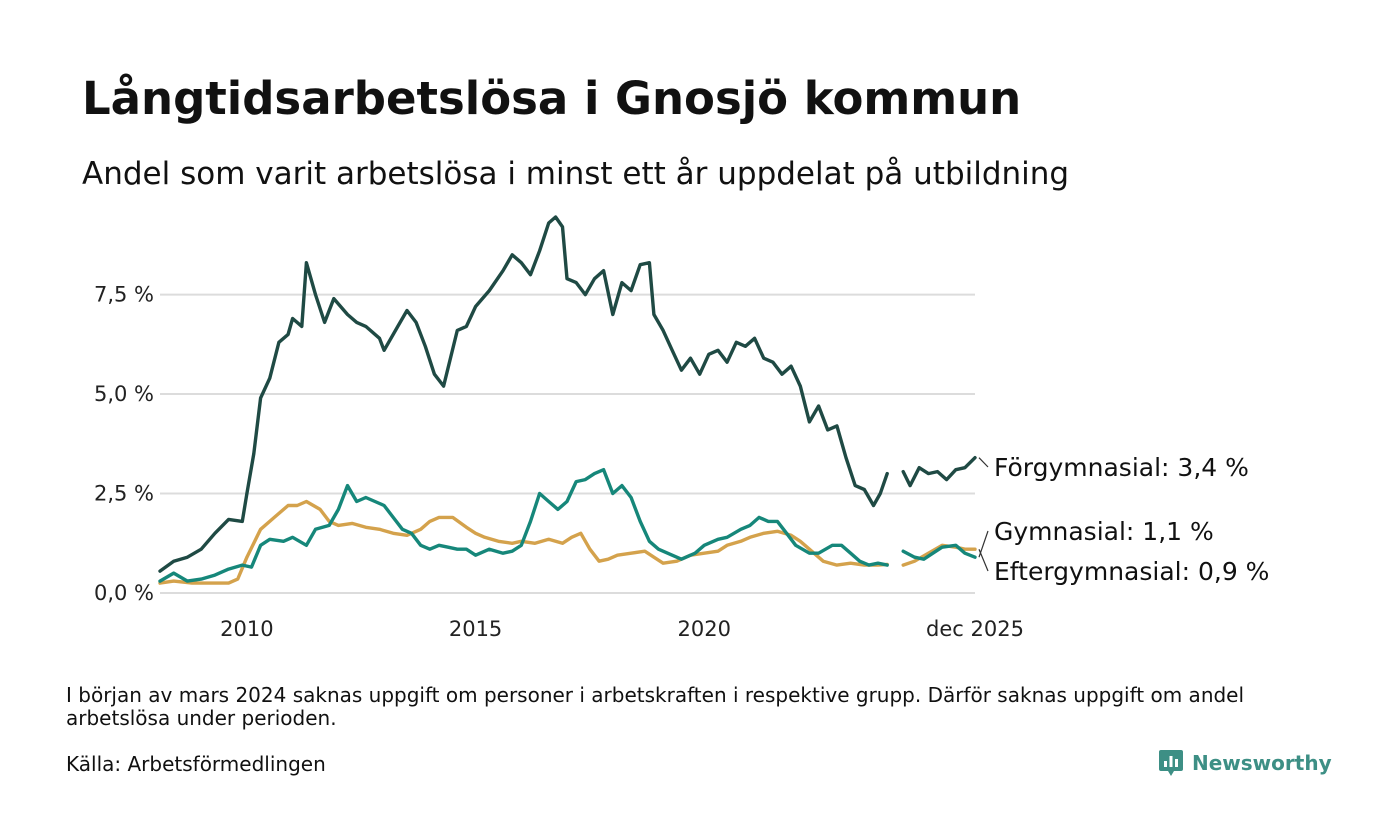 This screenshot has height=840, width=1400. Describe the element at coordinates (196, 764) in the screenshot. I see `source-note: Källa: Arbetsförmedlingen` at that location.